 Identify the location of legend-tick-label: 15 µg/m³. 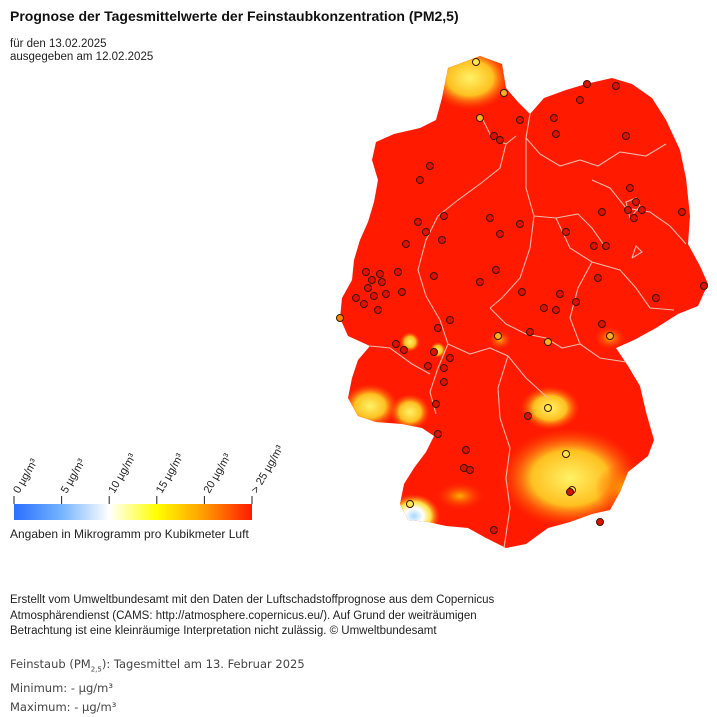
(170, 473).